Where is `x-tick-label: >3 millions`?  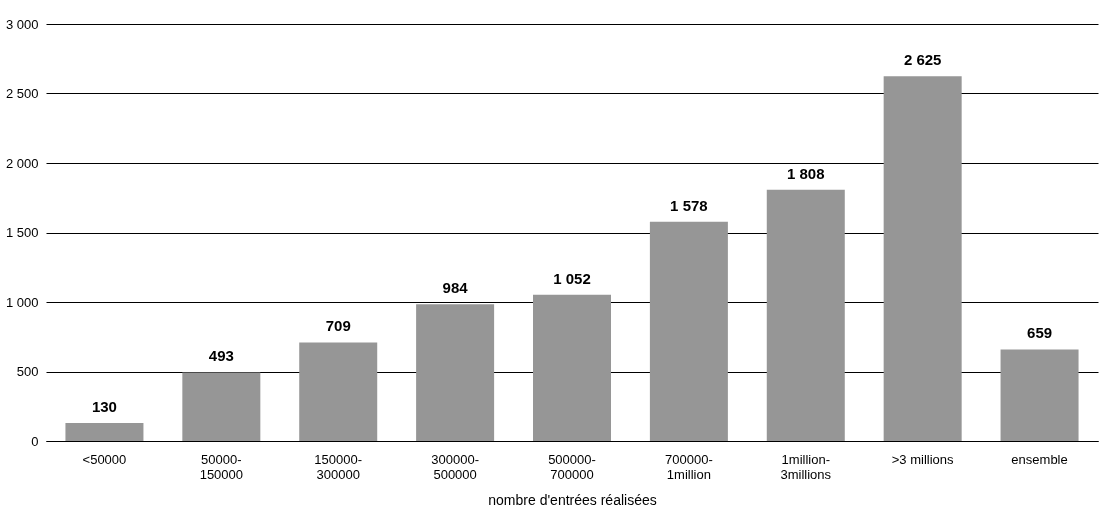 x-tick-label: >3 millions is located at coordinates (923, 459).